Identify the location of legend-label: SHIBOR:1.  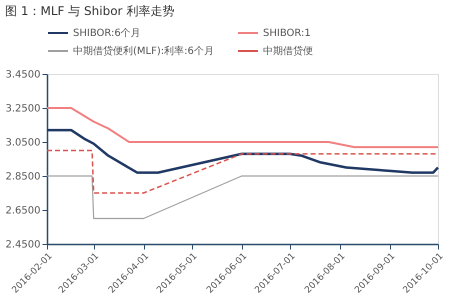
(287, 33).